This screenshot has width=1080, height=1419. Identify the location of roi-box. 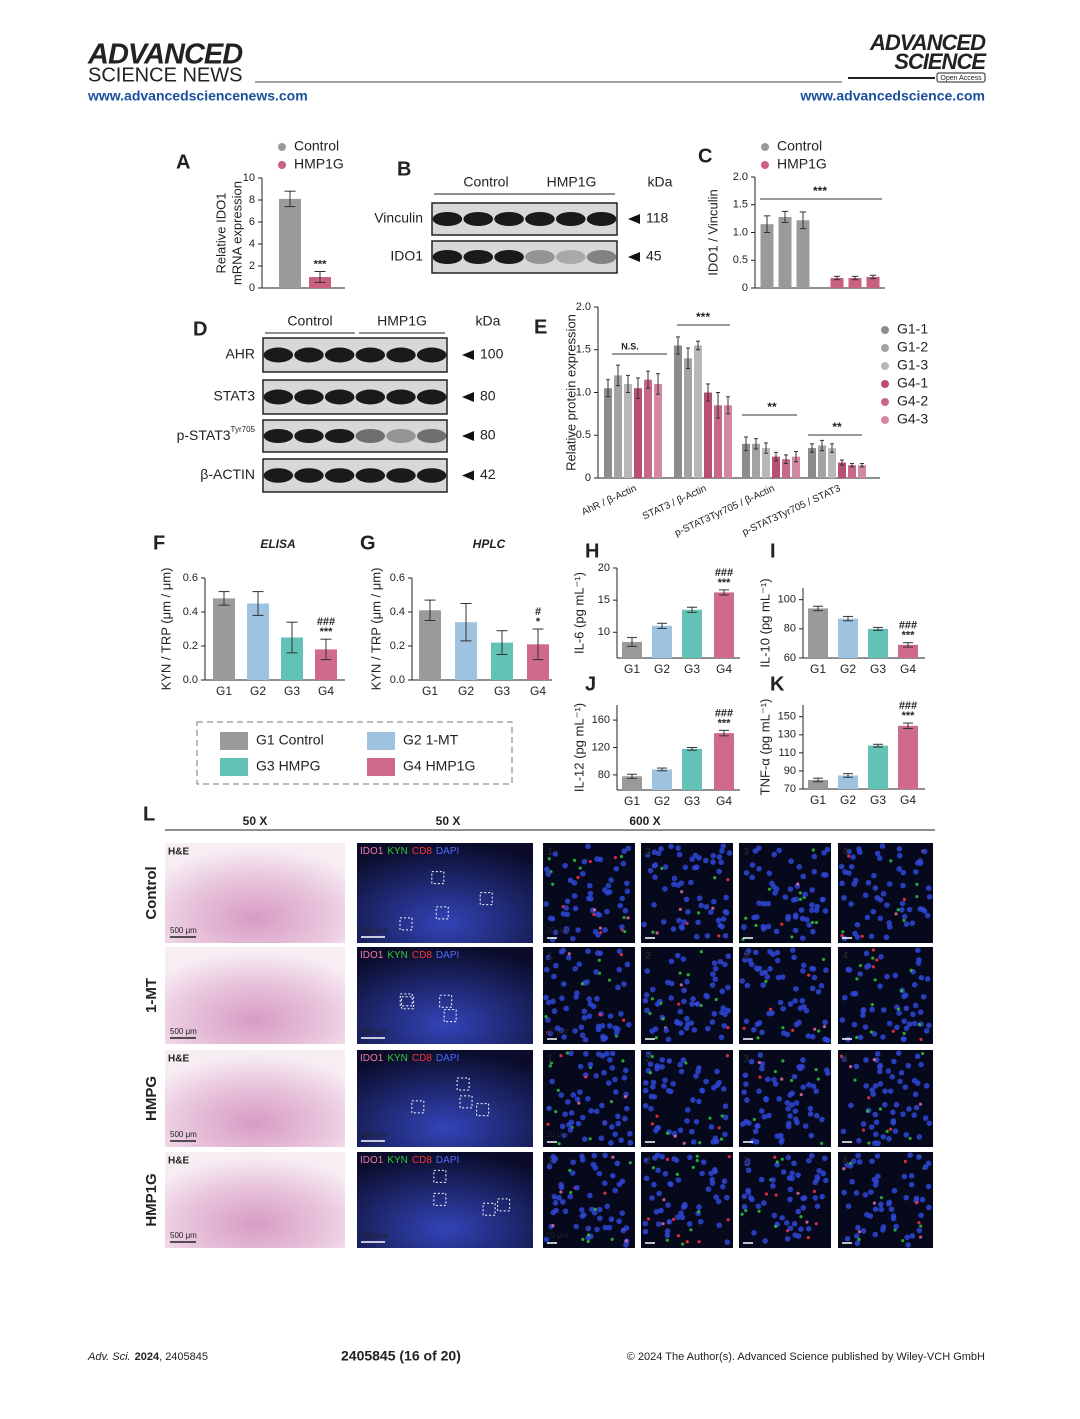
(406, 924).